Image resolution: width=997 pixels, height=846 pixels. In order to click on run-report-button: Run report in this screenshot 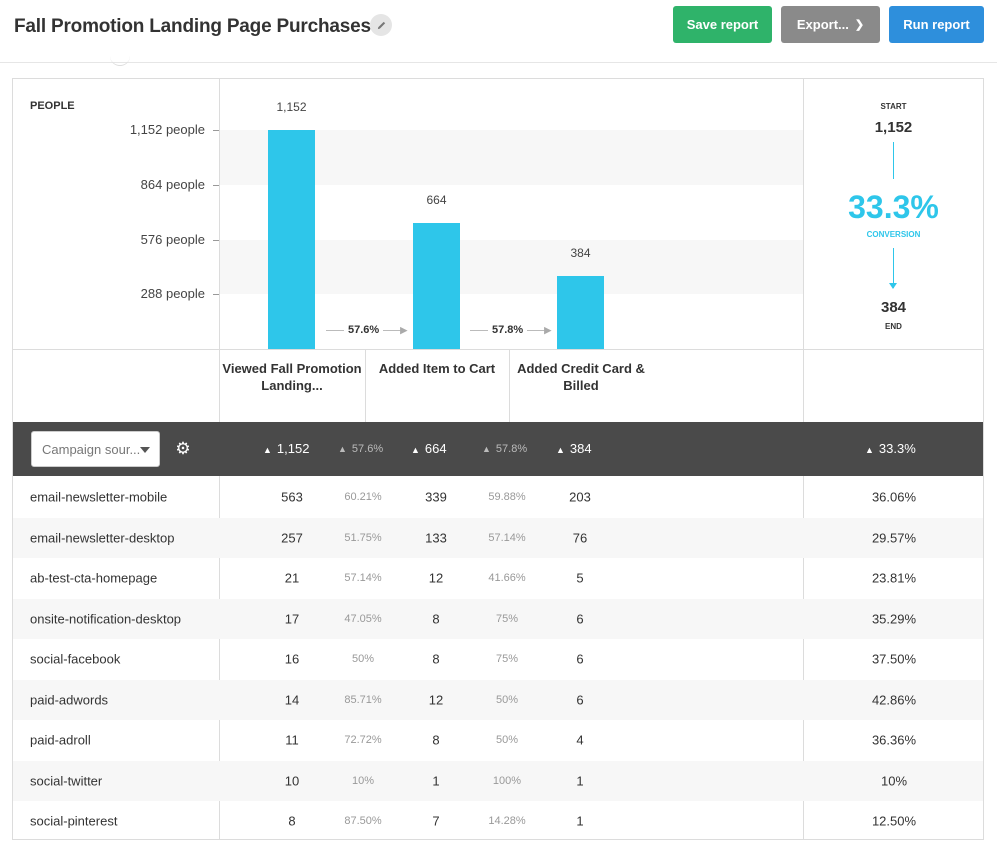, I will do `click(936, 24)`.